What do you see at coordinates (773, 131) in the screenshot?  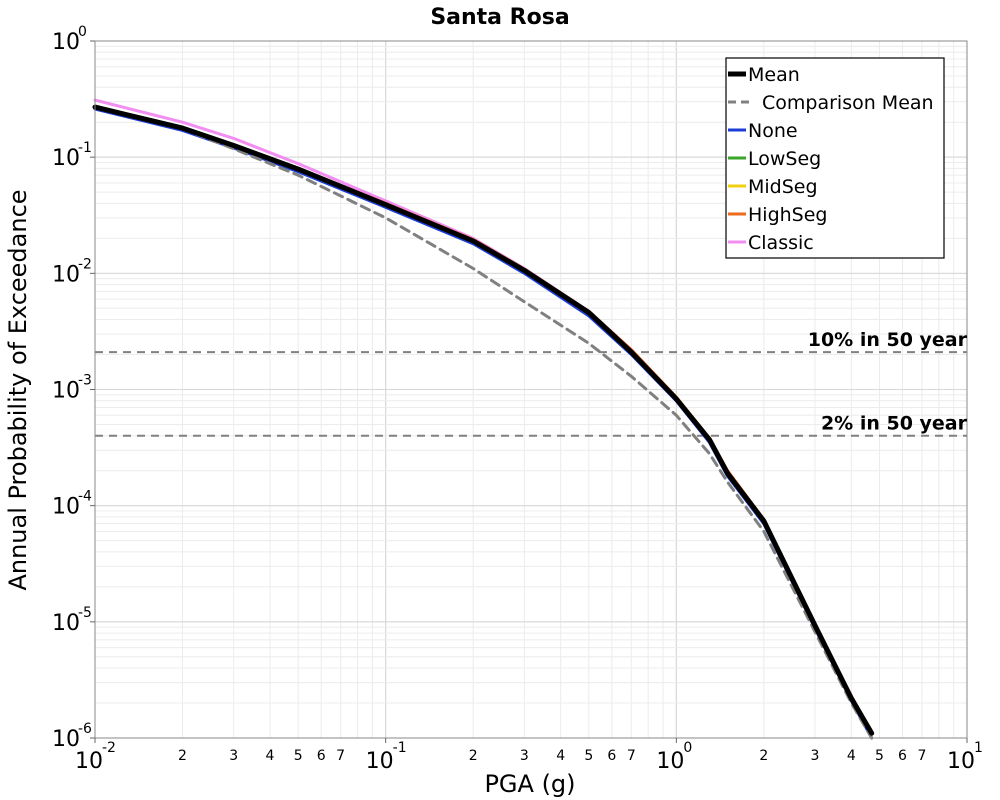 I see `legend-label: None` at bounding box center [773, 131].